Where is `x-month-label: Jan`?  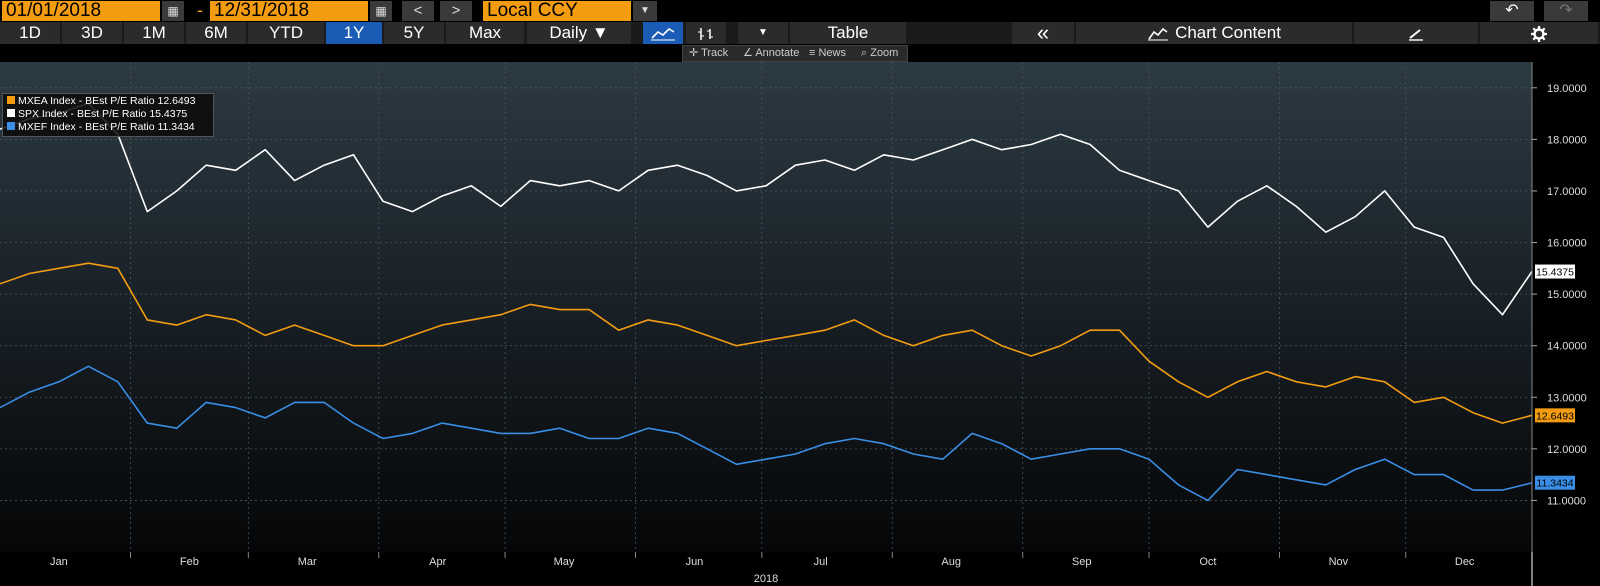 x-month-label: Jan is located at coordinates (59, 562).